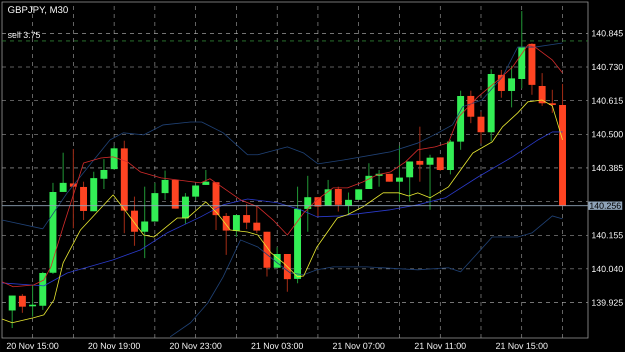 The image size is (625, 352). What do you see at coordinates (607, 101) in the screenshot?
I see `y-tick-label: 140.615` at bounding box center [607, 101].